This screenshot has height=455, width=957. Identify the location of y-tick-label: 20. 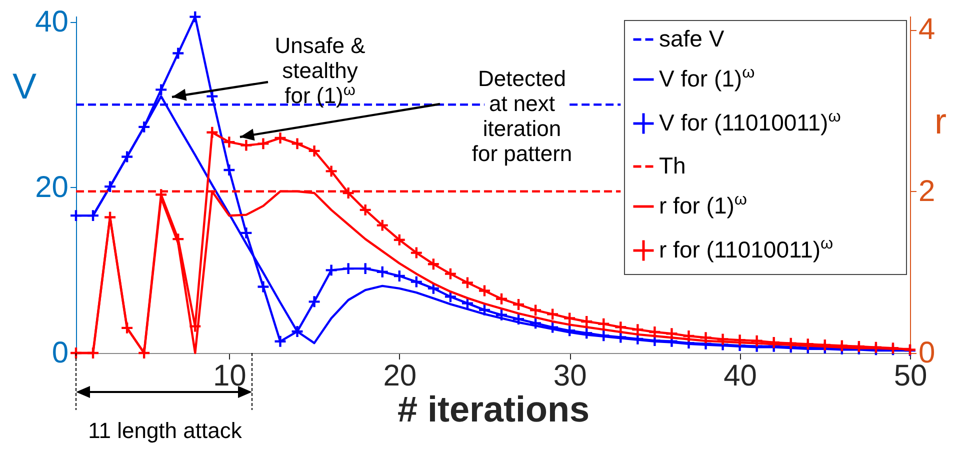
(51, 187).